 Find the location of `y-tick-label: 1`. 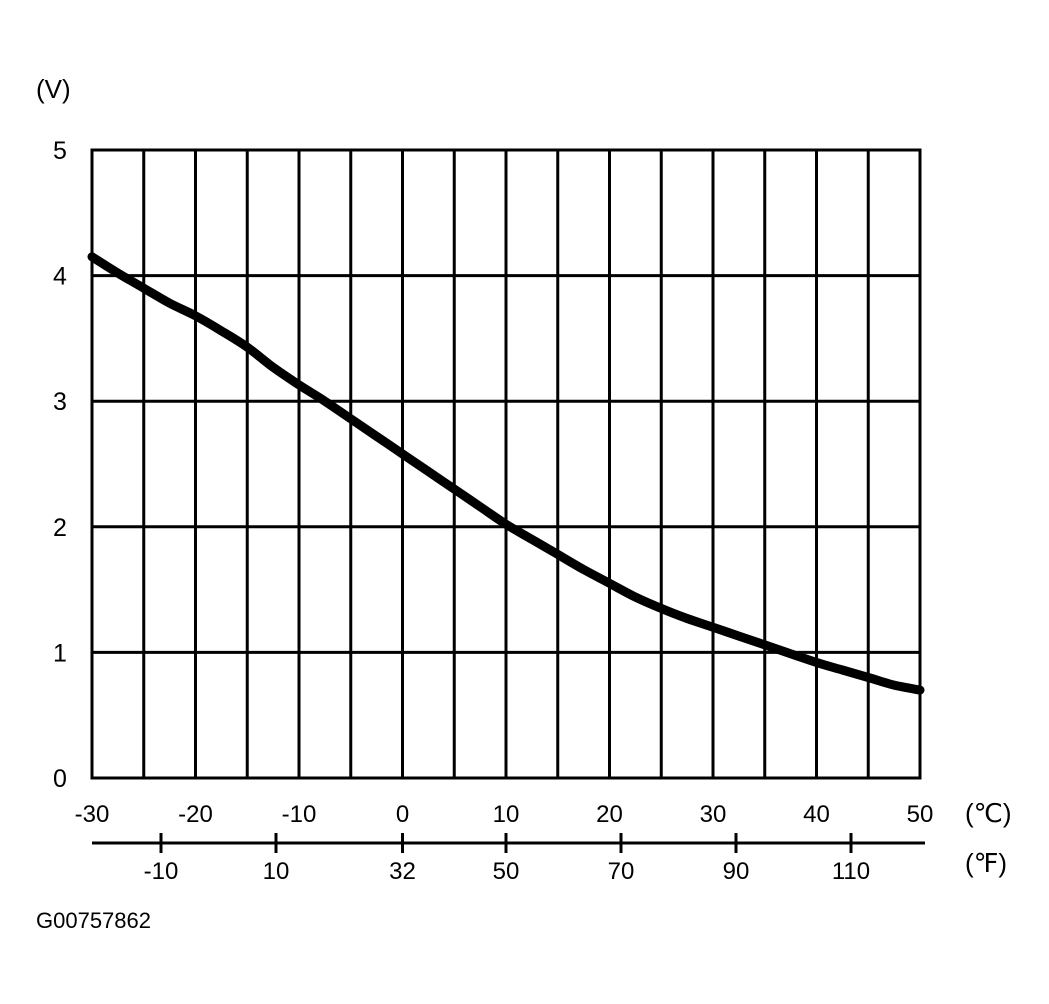

y-tick-label: 1 is located at coordinates (60, 653).